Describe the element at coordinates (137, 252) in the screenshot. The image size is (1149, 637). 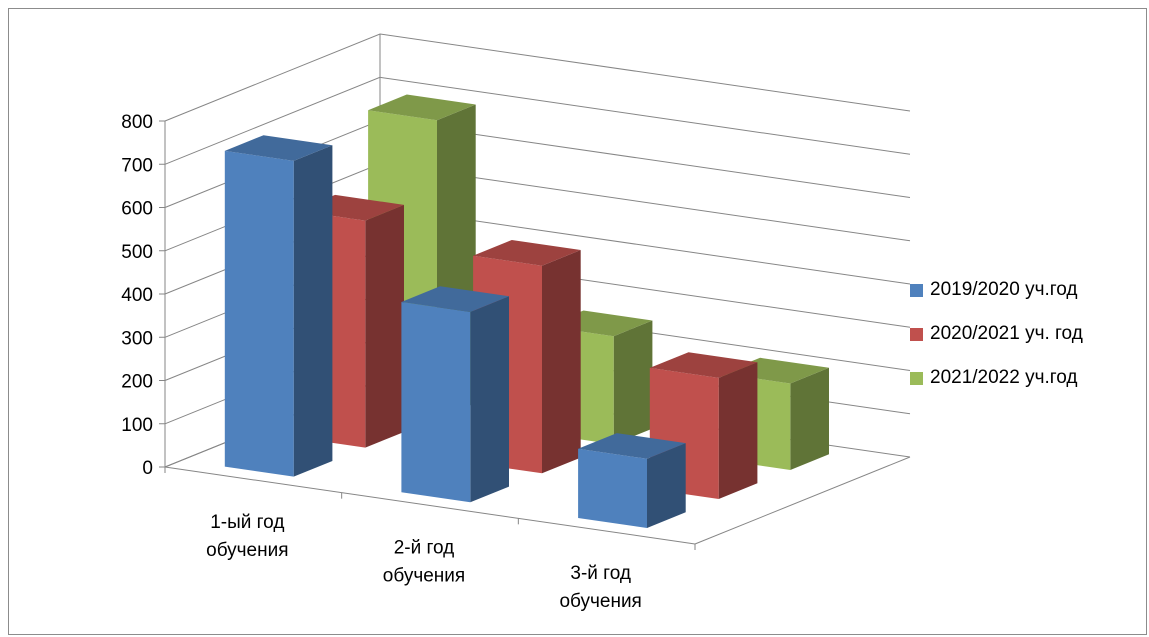
I see `y-tick-label: 500` at that location.